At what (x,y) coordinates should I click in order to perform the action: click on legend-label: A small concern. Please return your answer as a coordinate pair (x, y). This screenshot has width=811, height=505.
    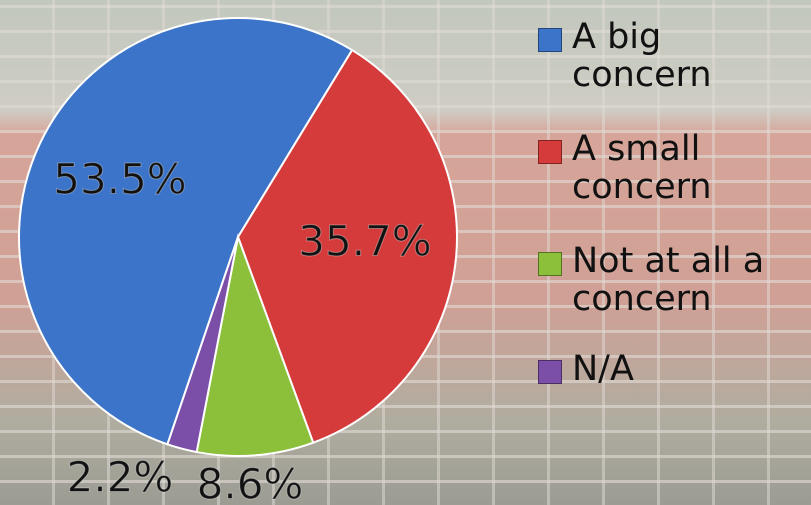
    Looking at the image, I should click on (642, 168).